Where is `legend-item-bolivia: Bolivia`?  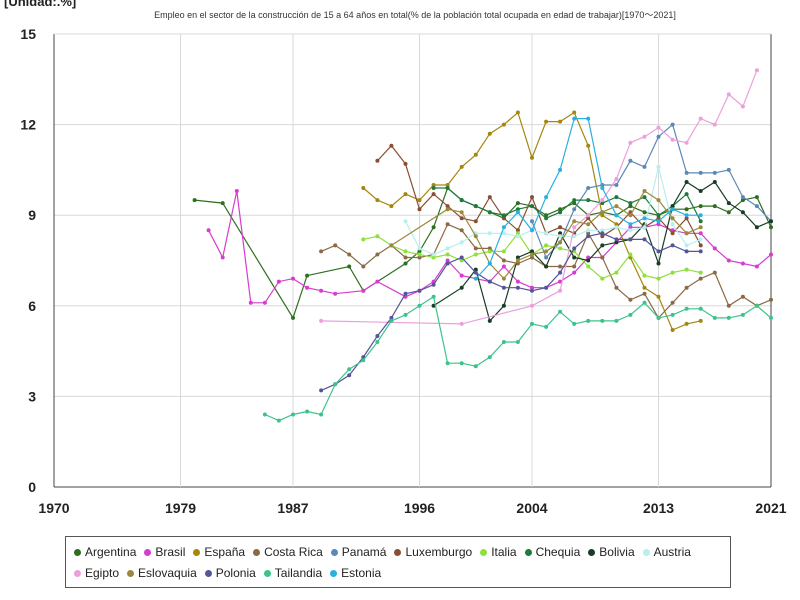 legend-item-bolivia: Bolivia is located at coordinates (611, 552).